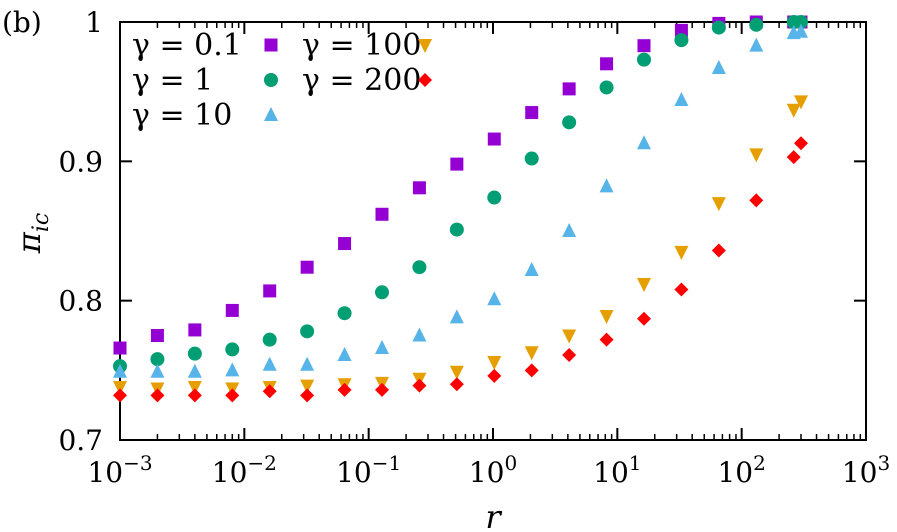  I want to click on x-tick-label: 10³, so click(866, 470).